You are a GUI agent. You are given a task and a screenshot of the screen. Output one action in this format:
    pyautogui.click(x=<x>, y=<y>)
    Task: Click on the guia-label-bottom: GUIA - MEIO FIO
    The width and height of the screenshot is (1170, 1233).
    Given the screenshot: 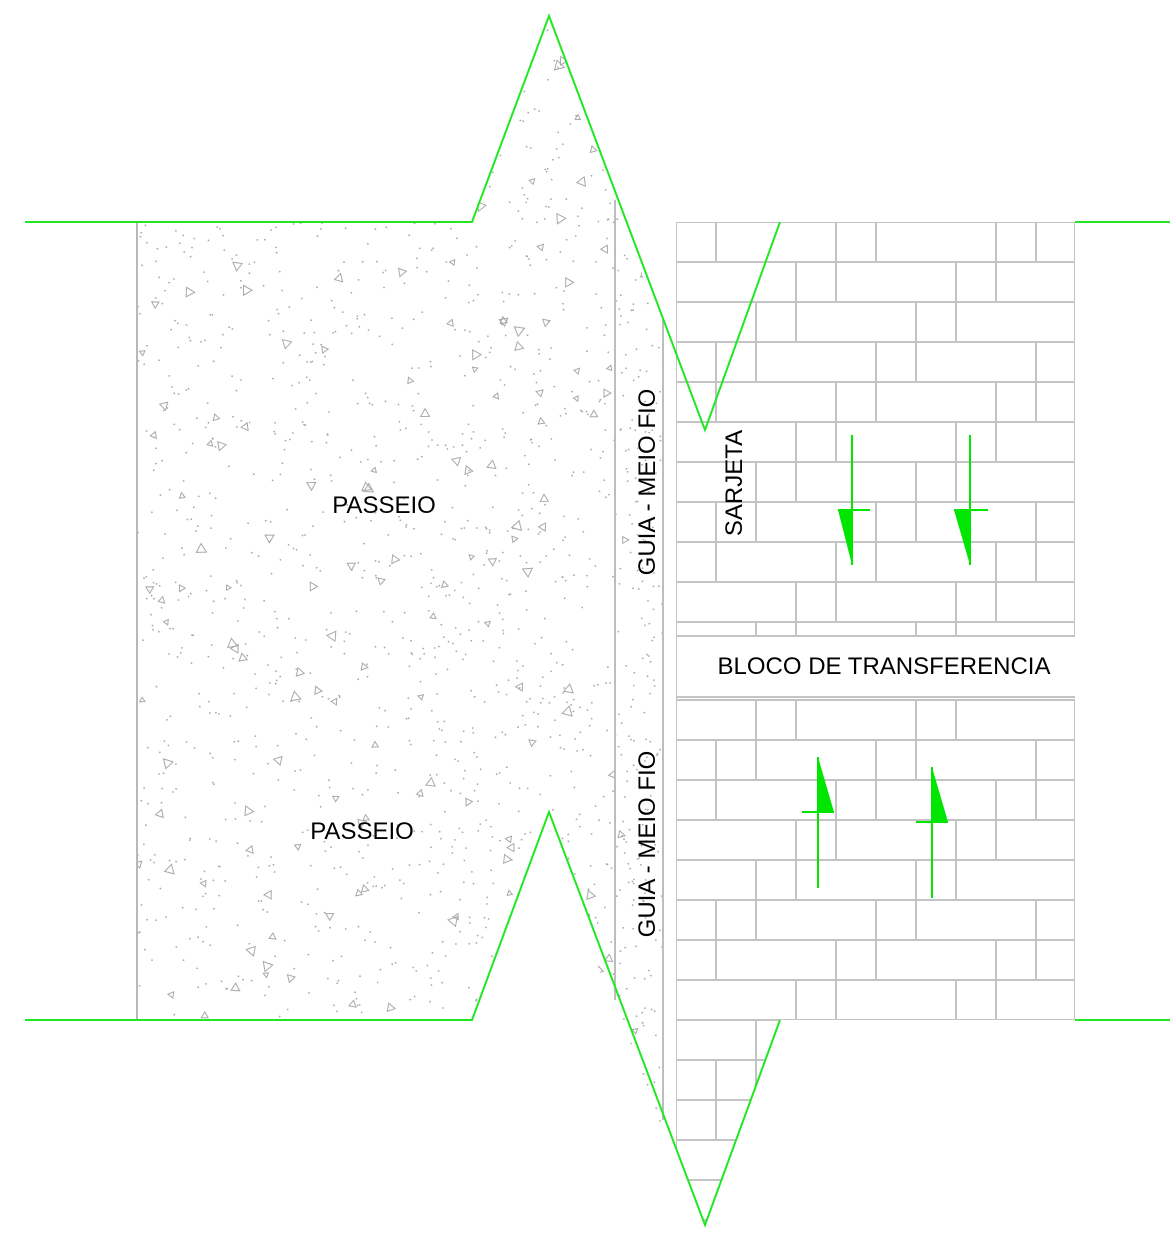 What is the action you would take?
    pyautogui.click(x=647, y=844)
    